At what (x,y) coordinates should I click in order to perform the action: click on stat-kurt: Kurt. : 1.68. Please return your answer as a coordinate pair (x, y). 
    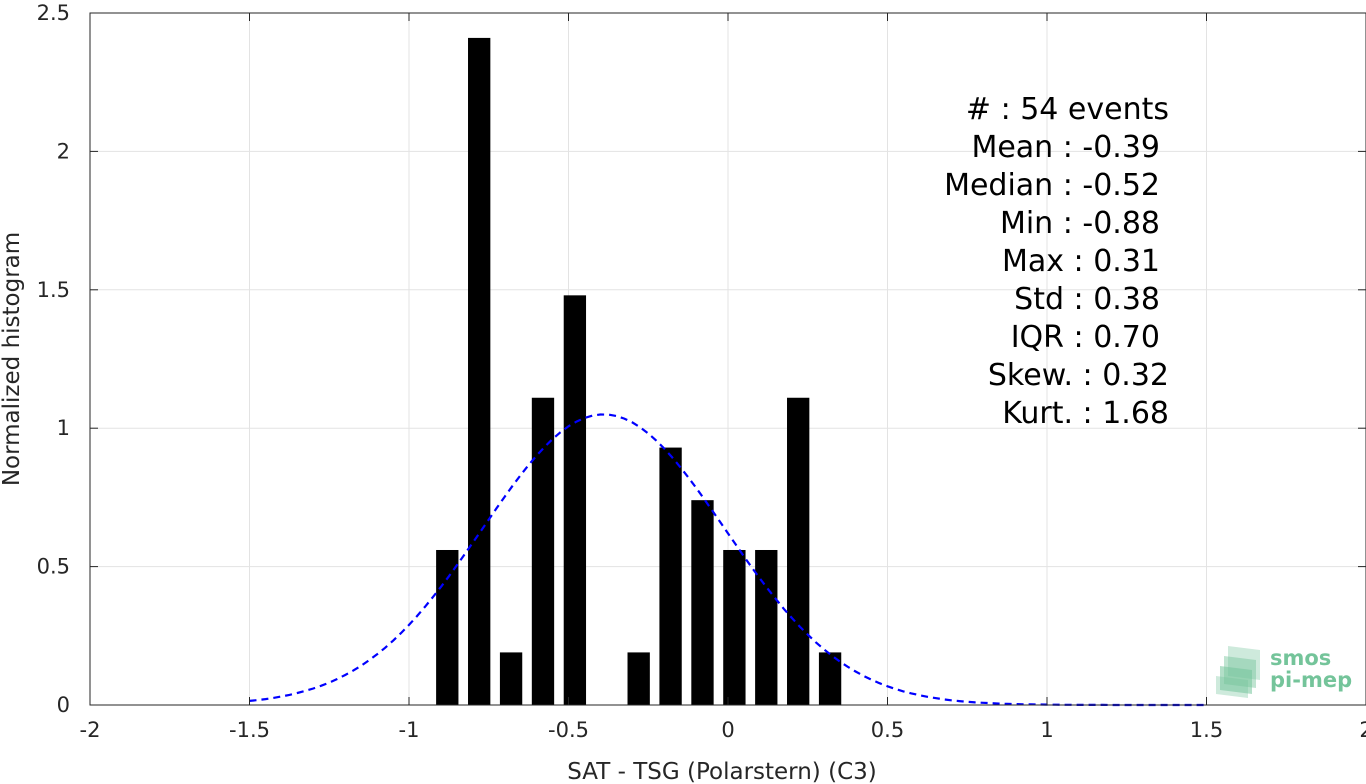
    Looking at the image, I should click on (1085, 413).